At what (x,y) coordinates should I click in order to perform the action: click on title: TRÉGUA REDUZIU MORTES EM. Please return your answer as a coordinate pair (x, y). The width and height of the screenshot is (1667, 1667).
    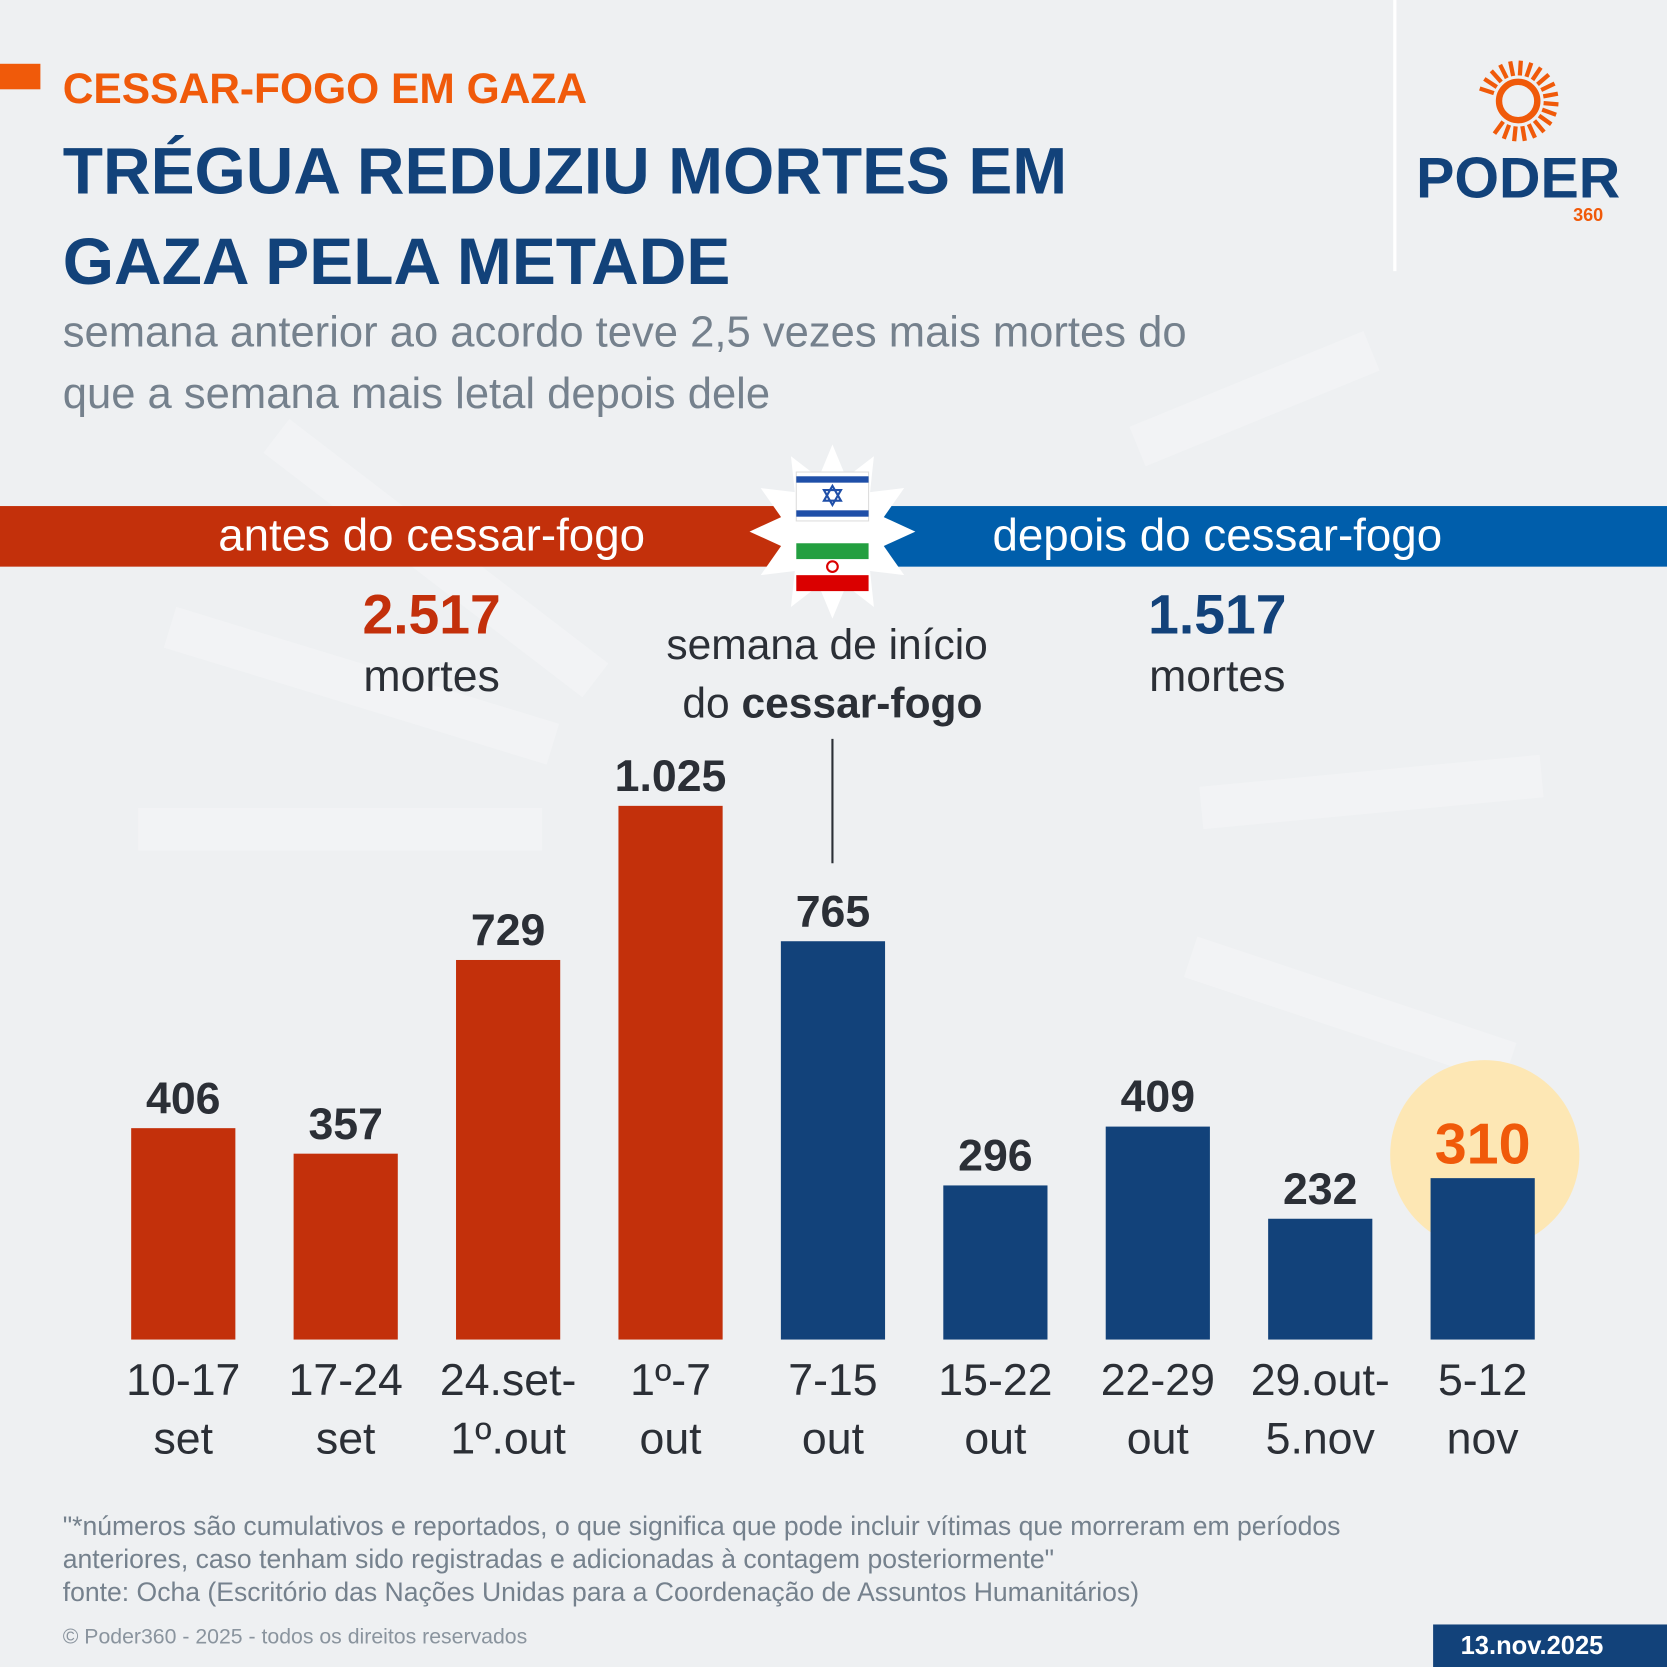
    Looking at the image, I should click on (565, 170).